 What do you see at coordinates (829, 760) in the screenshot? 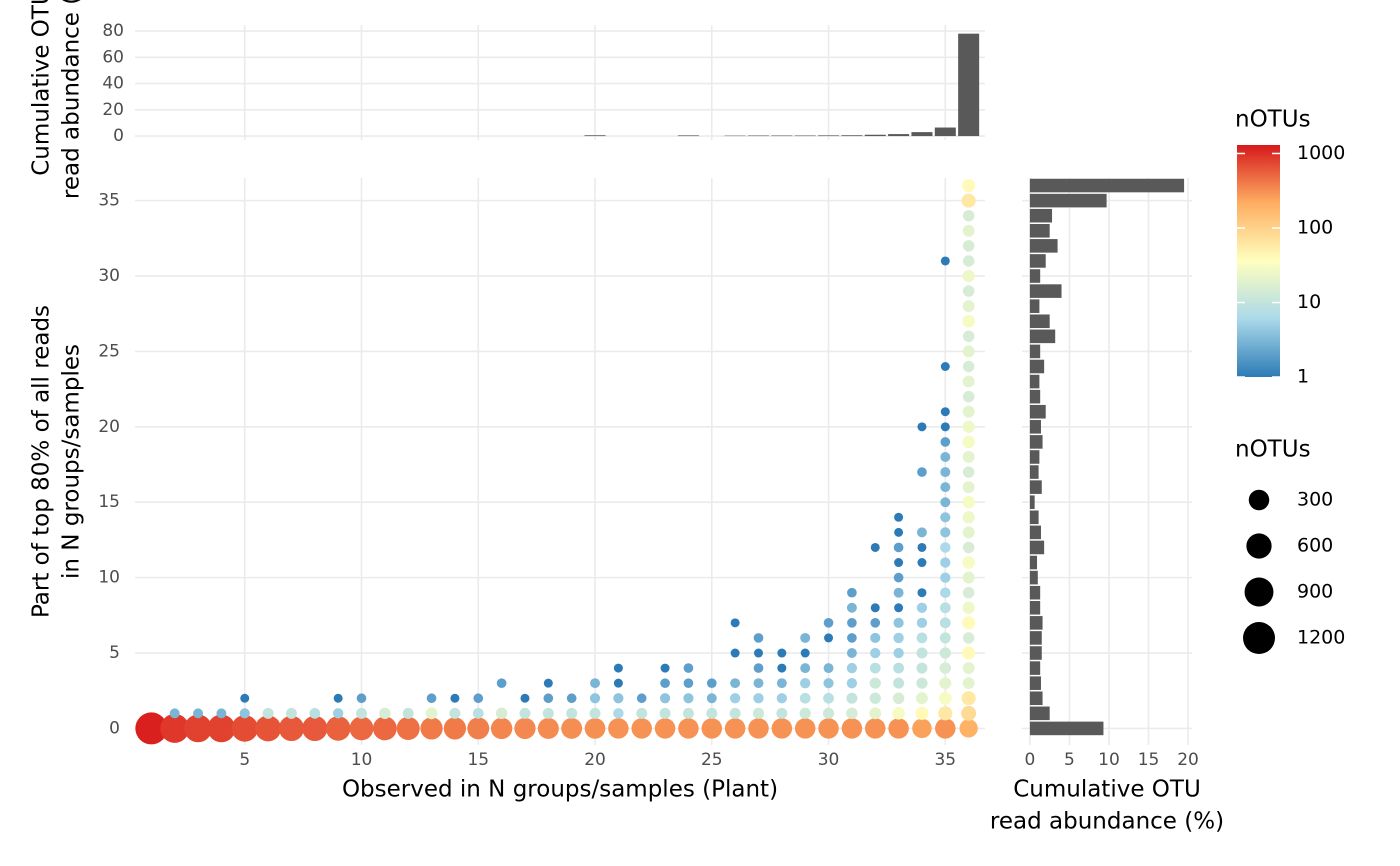
I see `x-tick-label: 30` at bounding box center [829, 760].